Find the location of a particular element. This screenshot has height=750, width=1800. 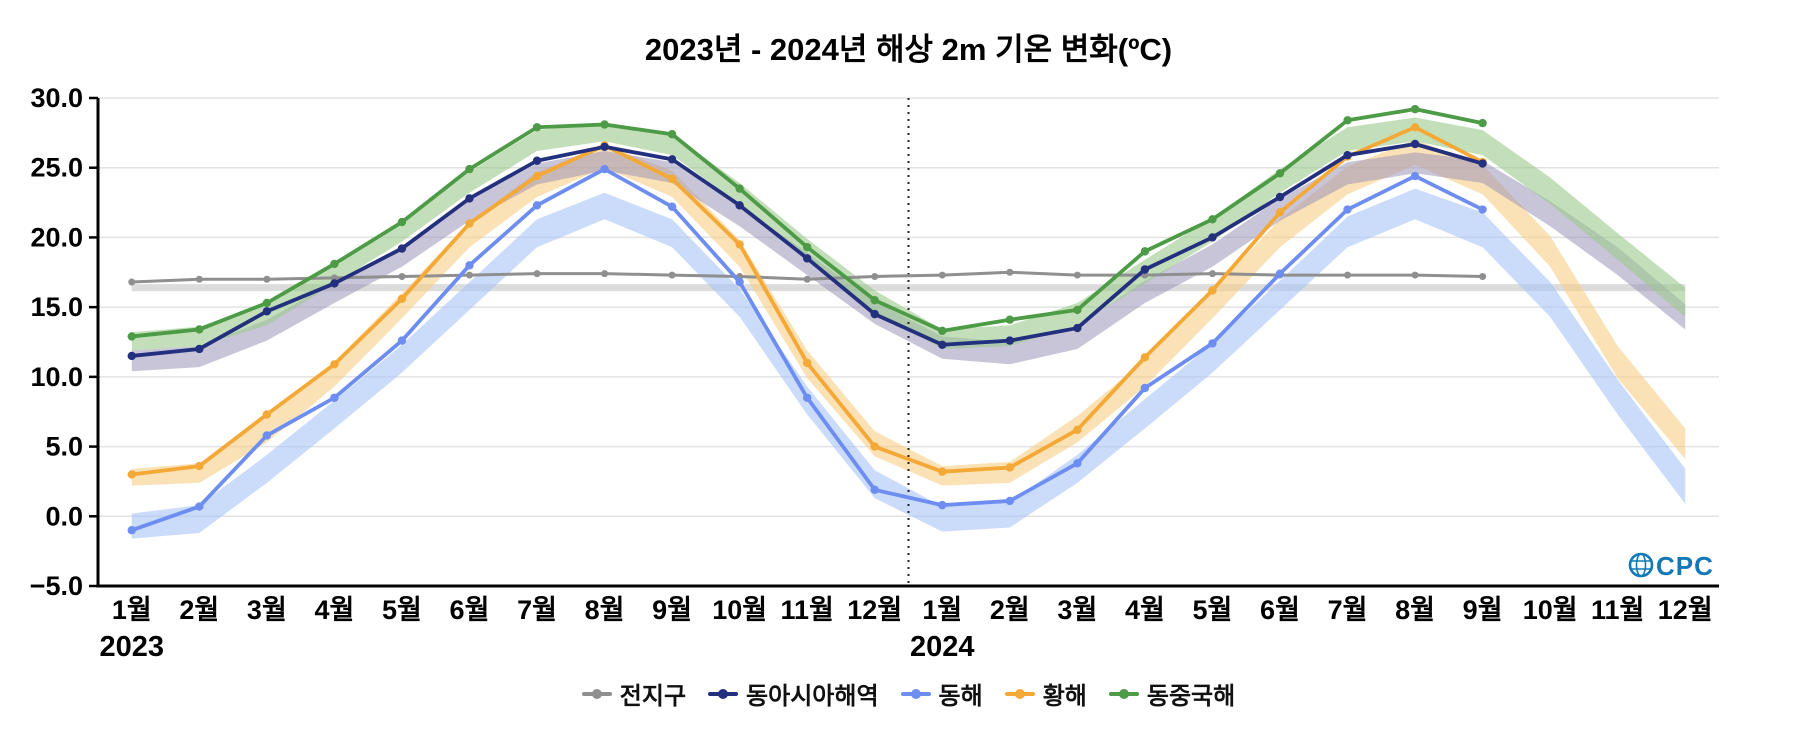

chart-legend: 전지구 동아시아해역 동해 황해 동중국해 is located at coordinates (908, 693).